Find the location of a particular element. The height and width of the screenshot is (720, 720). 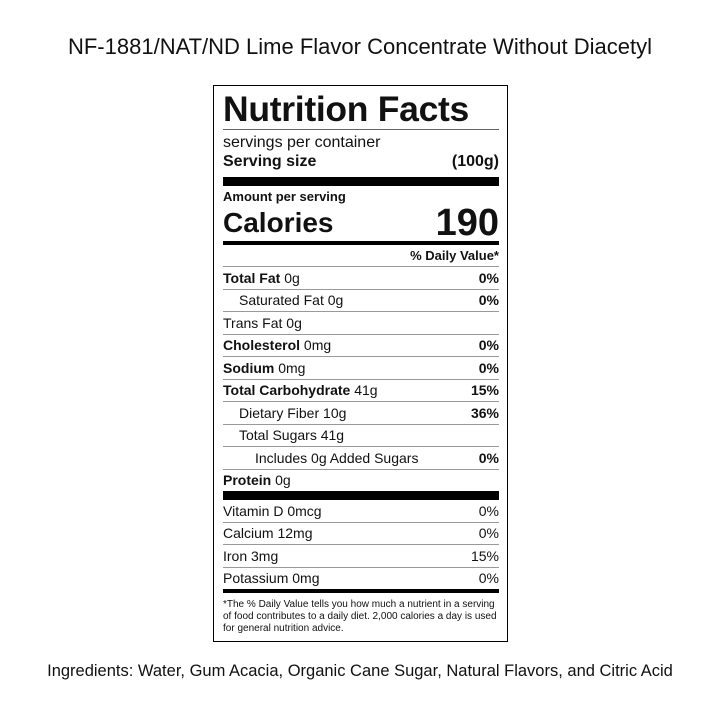

nutrient-row: Cholesterol 0mg 0% is located at coordinates (361, 345).